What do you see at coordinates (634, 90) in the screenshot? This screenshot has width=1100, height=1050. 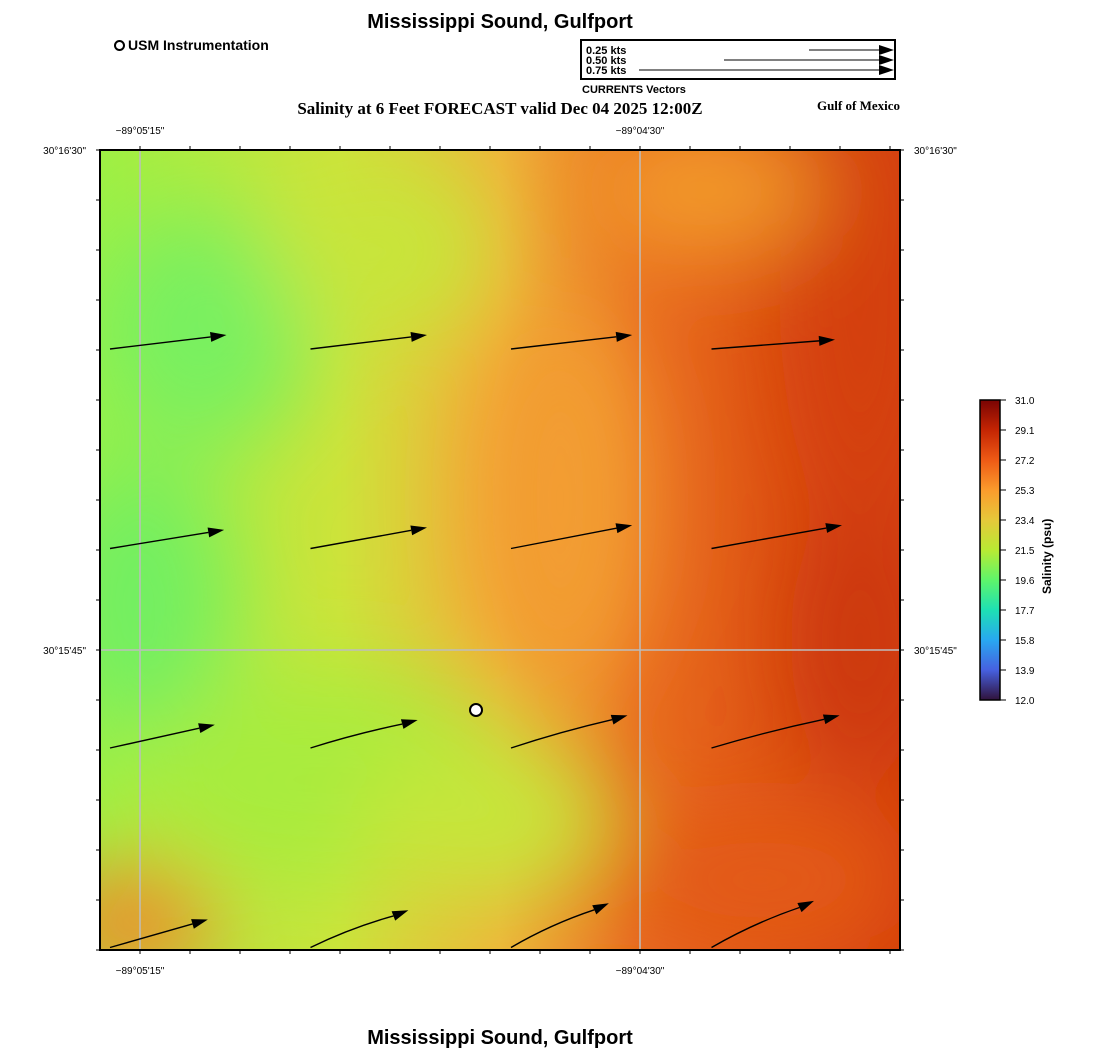 I see `vector-legend-caption: CURRENTS Vectors` at bounding box center [634, 90].